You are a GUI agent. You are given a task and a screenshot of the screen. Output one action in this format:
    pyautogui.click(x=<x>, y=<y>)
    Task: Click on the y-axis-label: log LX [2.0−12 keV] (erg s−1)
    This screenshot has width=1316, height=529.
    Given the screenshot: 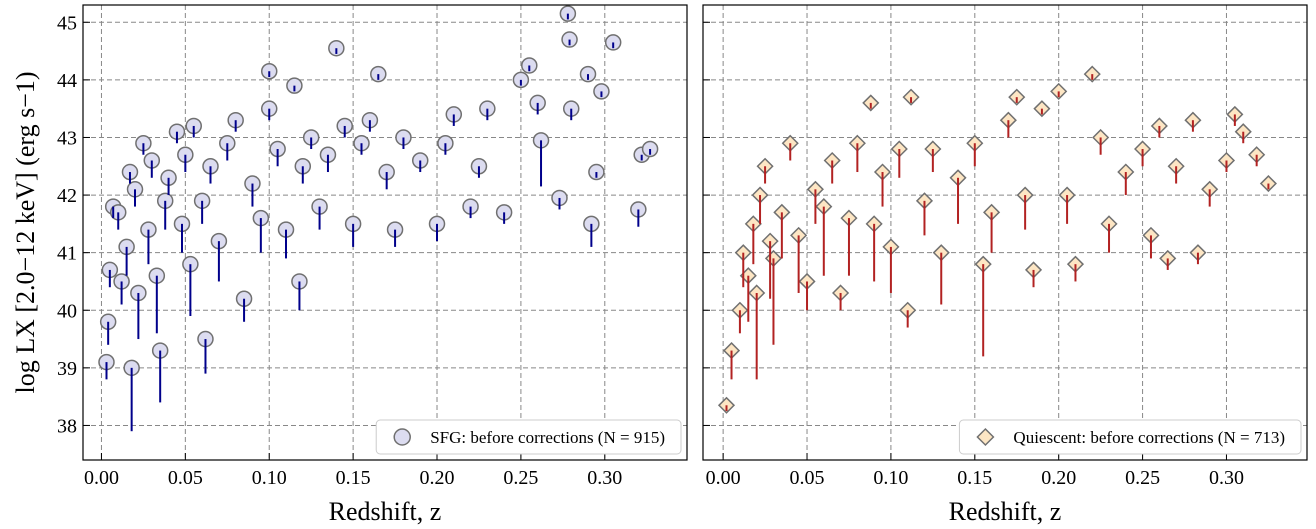 What is the action you would take?
    pyautogui.click(x=25, y=232)
    